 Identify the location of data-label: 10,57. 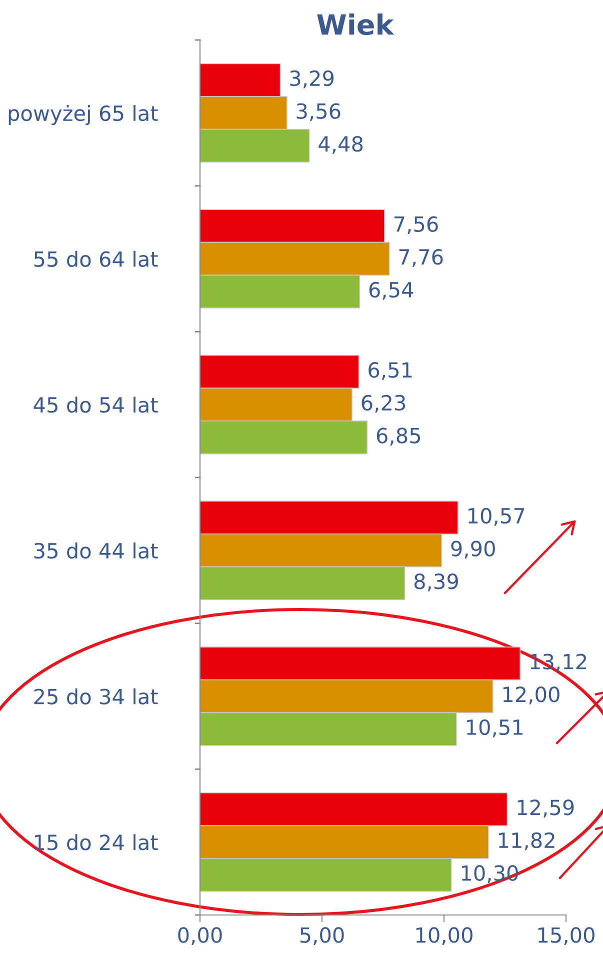
(496, 517).